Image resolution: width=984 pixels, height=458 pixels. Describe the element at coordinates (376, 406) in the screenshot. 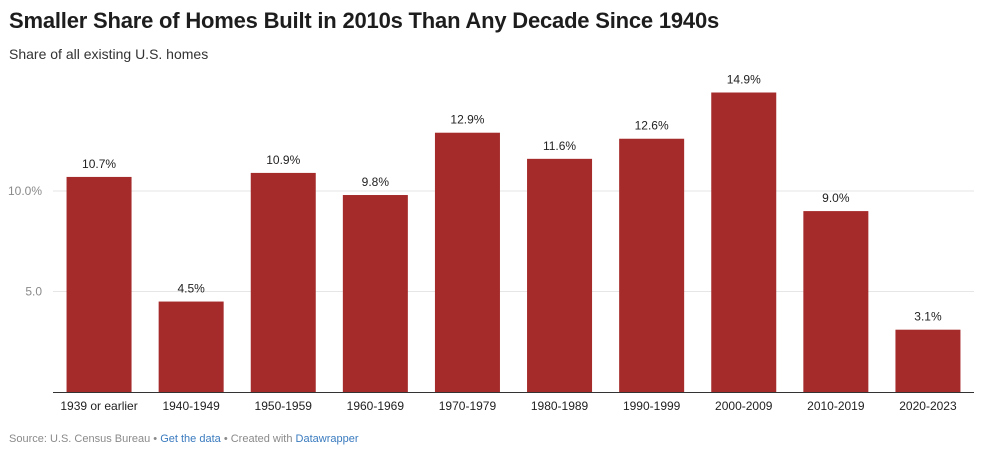

I see `x-tick-label: 1960-1969` at that location.